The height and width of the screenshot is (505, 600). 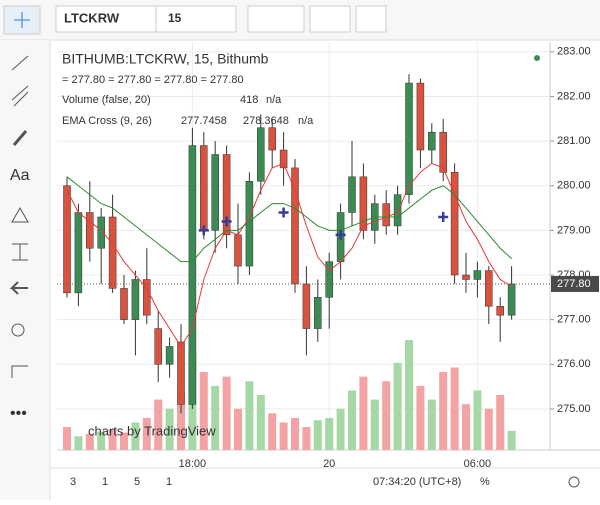 What do you see at coordinates (574, 230) in the screenshot?
I see `y-tick-label: 279.00` at bounding box center [574, 230].